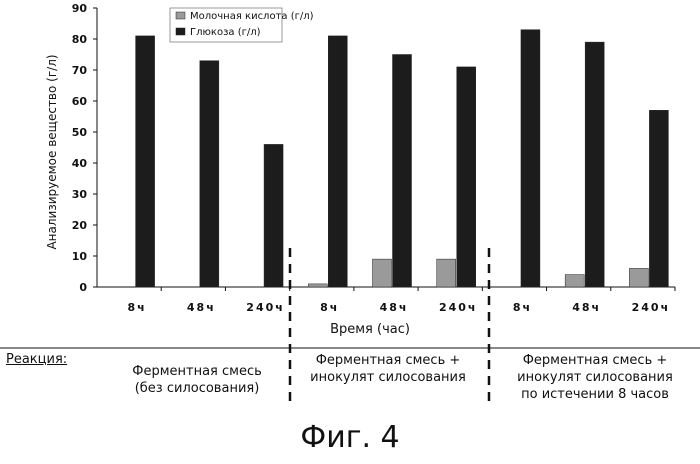  What do you see at coordinates (252, 16) in the screenshot?
I see `legend-label: Молочная кислота (г/л)` at bounding box center [252, 16].